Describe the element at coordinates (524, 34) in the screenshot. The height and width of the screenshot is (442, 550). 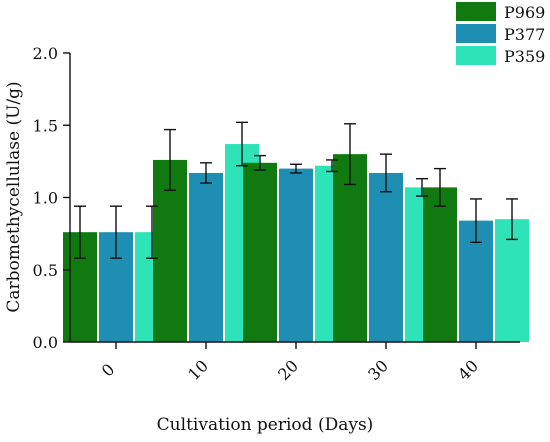
I see `legend-label-P377: P377` at that location.